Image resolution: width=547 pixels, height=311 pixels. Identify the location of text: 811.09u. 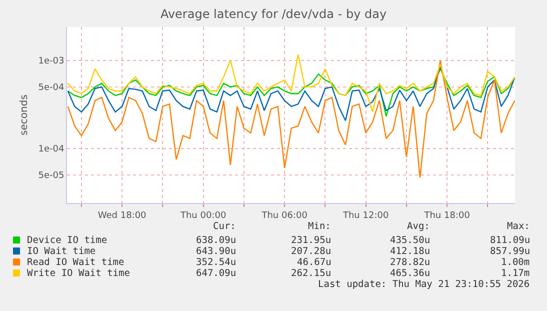
(510, 240).